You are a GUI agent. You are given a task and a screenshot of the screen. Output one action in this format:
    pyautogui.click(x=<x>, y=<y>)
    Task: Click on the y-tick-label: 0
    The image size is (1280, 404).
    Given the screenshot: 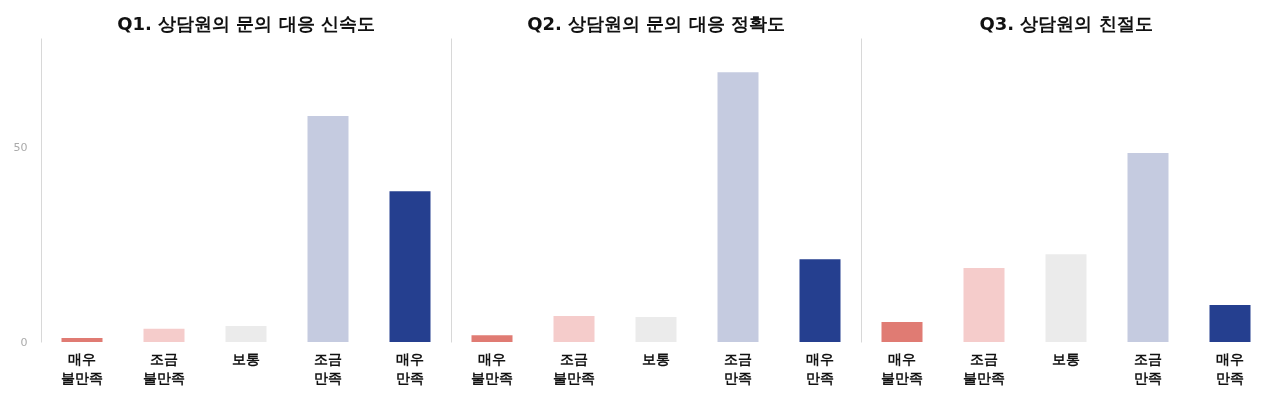 What is the action you would take?
    pyautogui.click(x=24, y=342)
    